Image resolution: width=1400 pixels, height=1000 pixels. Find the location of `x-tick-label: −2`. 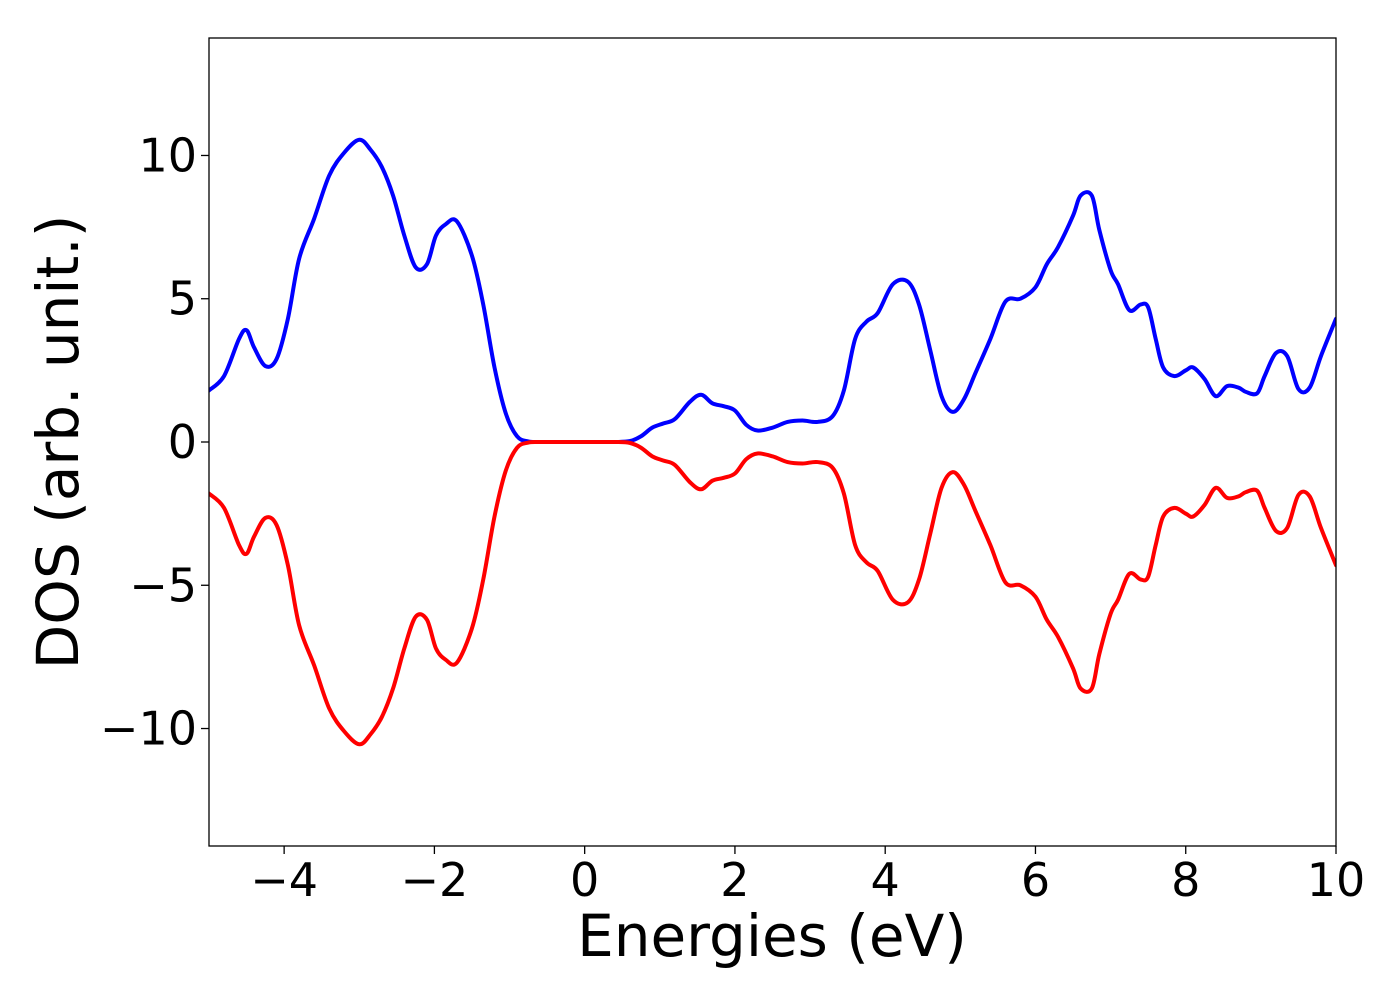

x-tick-label: −2 is located at coordinates (434, 880).